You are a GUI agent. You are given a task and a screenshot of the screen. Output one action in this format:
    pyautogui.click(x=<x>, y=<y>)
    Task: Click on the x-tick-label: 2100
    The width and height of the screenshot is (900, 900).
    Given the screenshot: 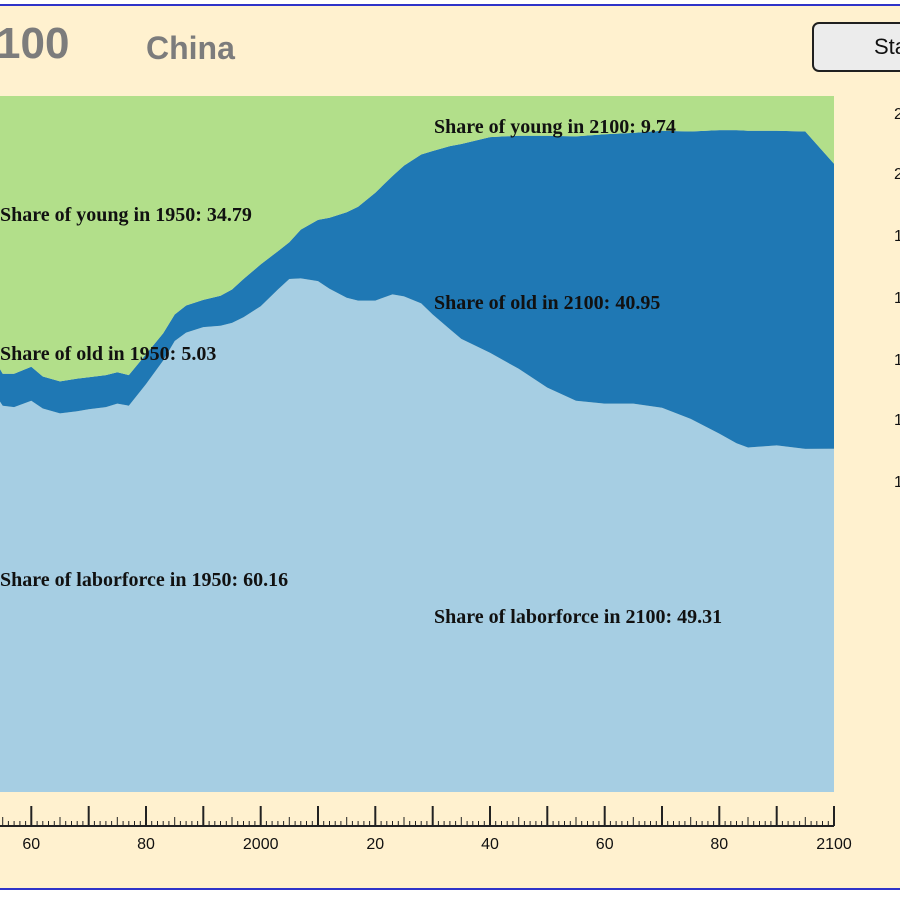 What is the action you would take?
    pyautogui.click(x=834, y=844)
    